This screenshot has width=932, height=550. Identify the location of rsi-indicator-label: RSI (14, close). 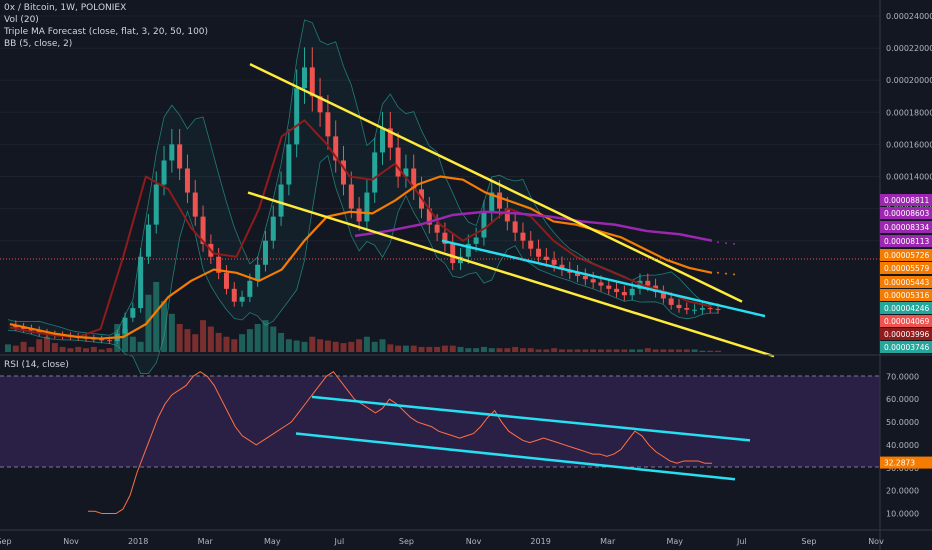
(36, 365).